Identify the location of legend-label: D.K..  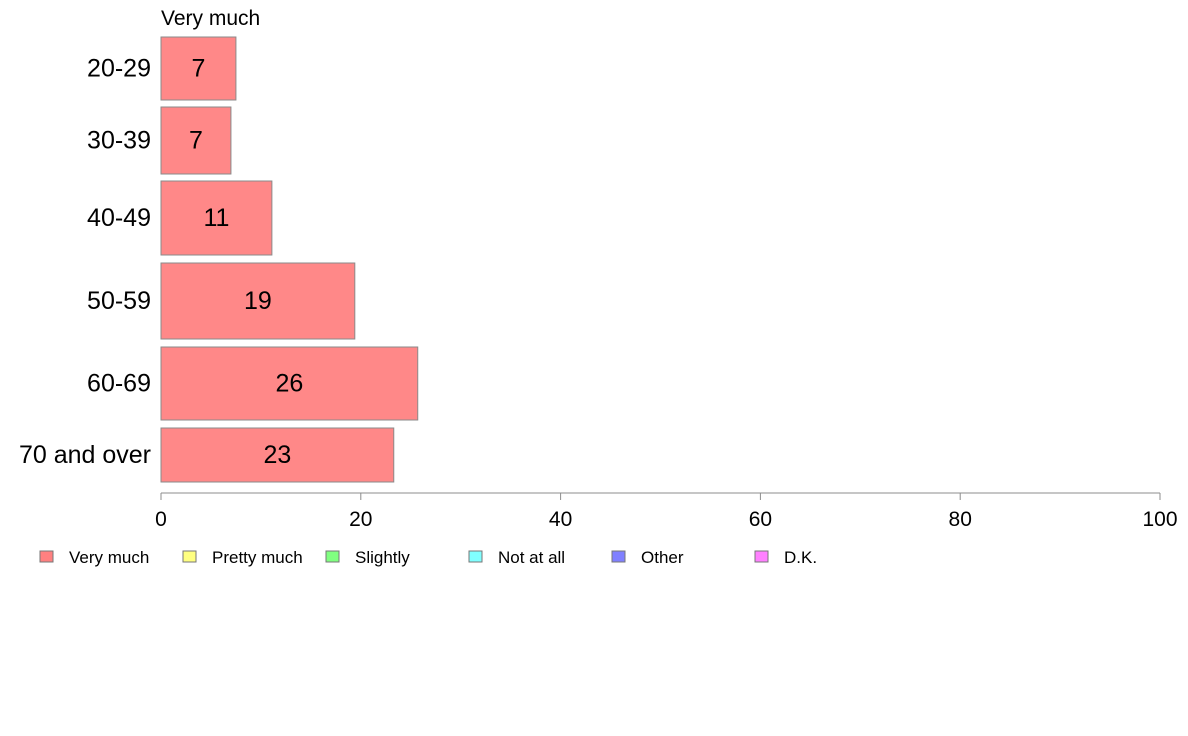
(800, 557).